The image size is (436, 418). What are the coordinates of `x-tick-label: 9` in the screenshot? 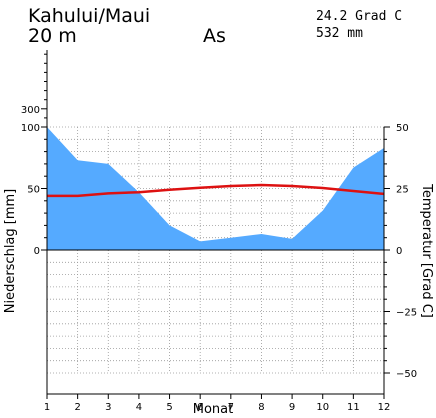 It's located at (292, 407).